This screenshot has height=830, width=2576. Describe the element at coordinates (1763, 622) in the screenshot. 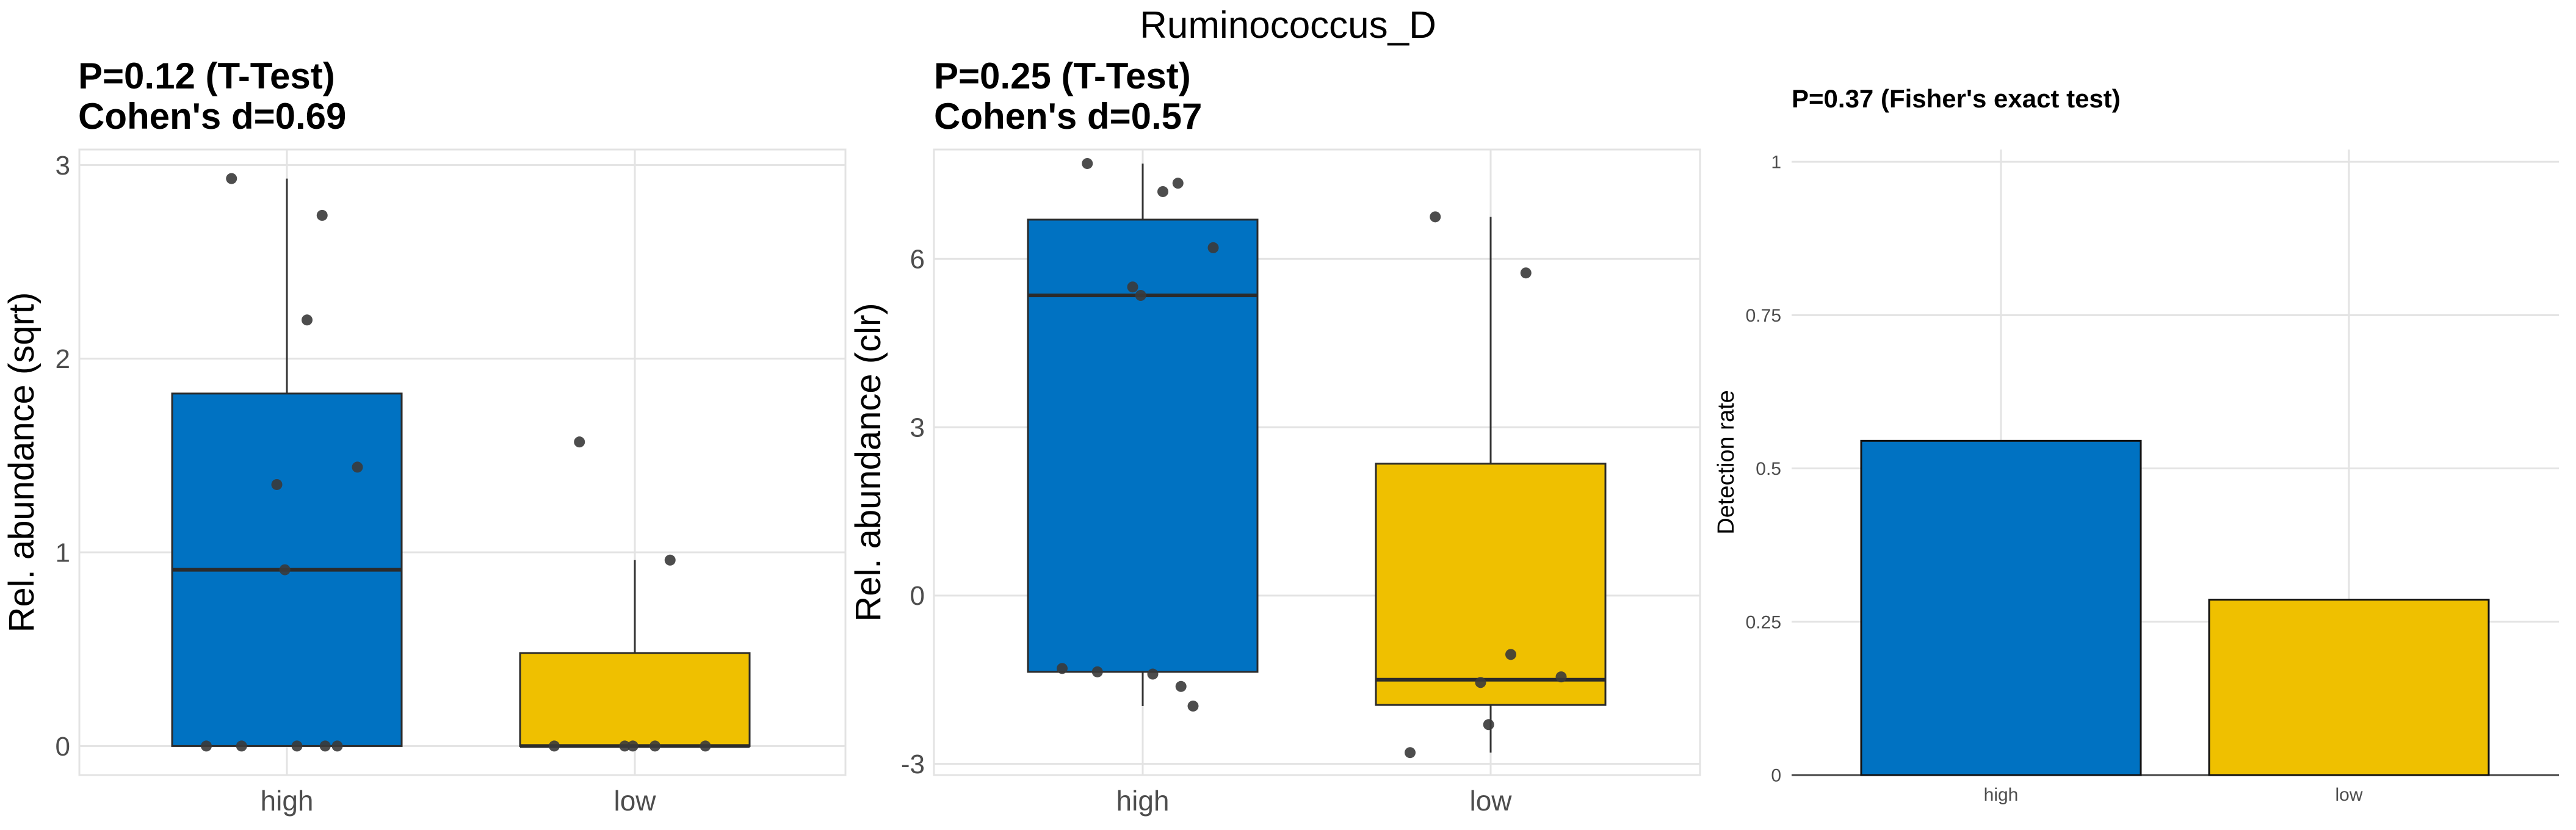

I see `y-tick-label: 0.25` at that location.